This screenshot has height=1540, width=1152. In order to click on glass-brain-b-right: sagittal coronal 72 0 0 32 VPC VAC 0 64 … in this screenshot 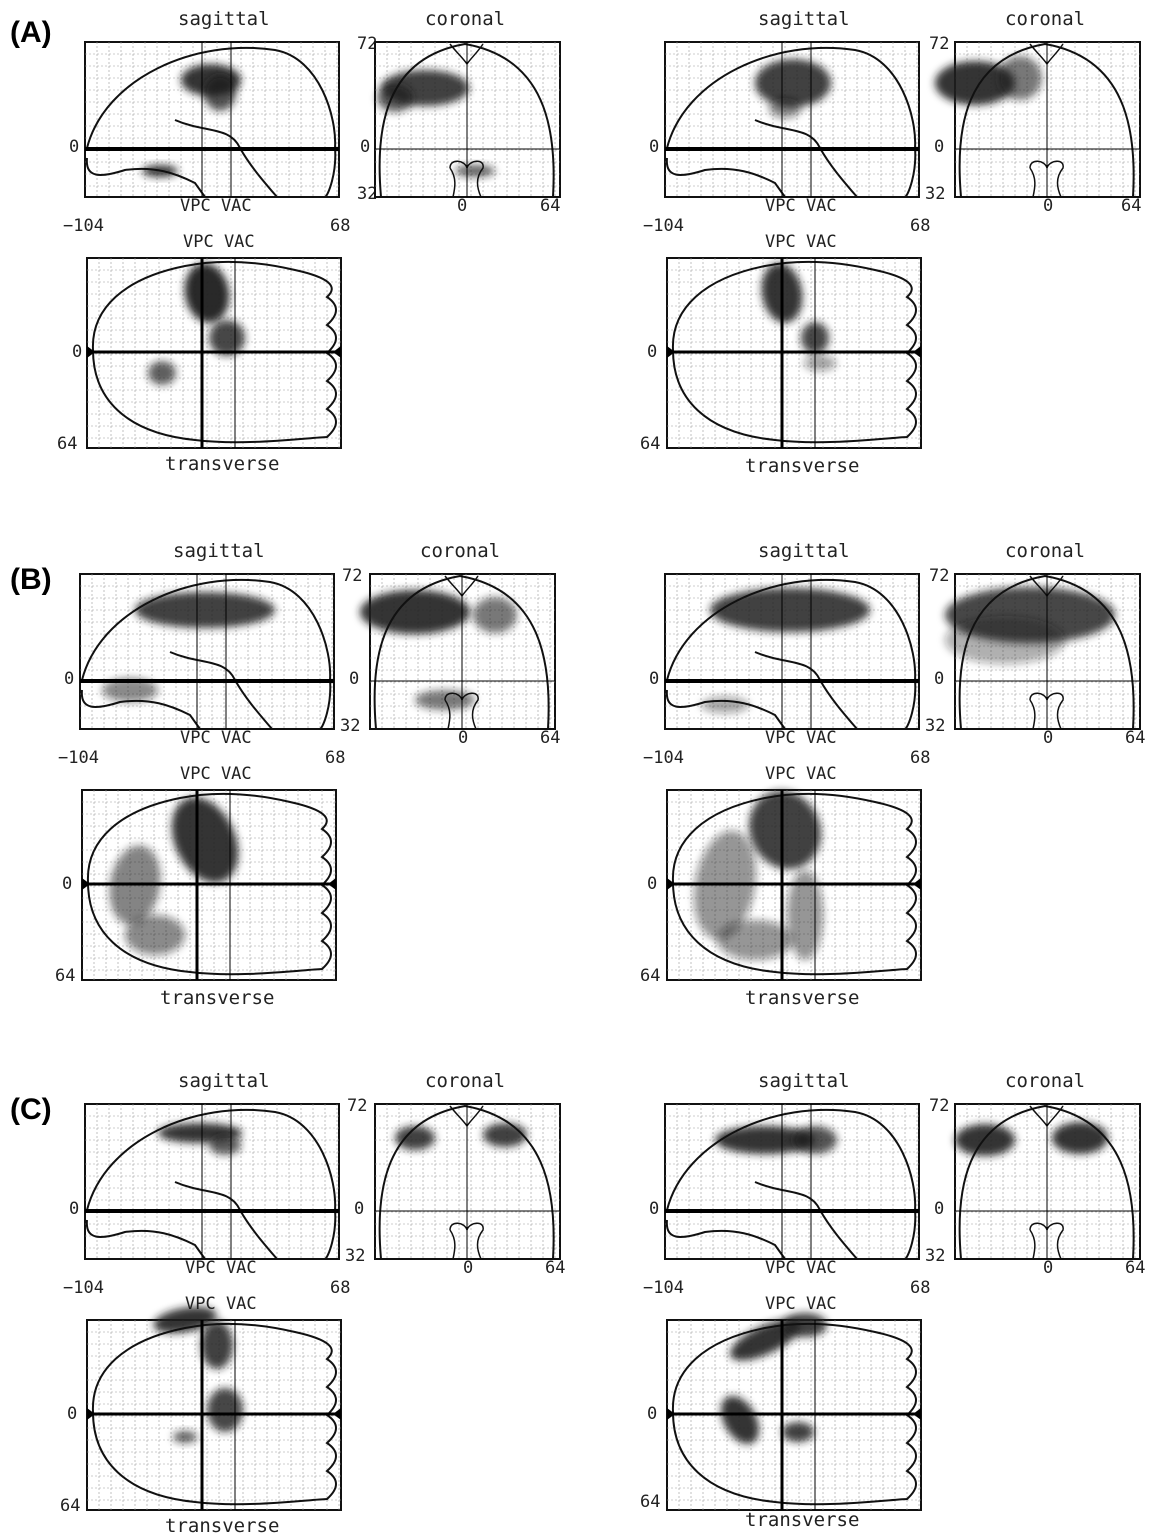, I will do `click(885, 775)`.